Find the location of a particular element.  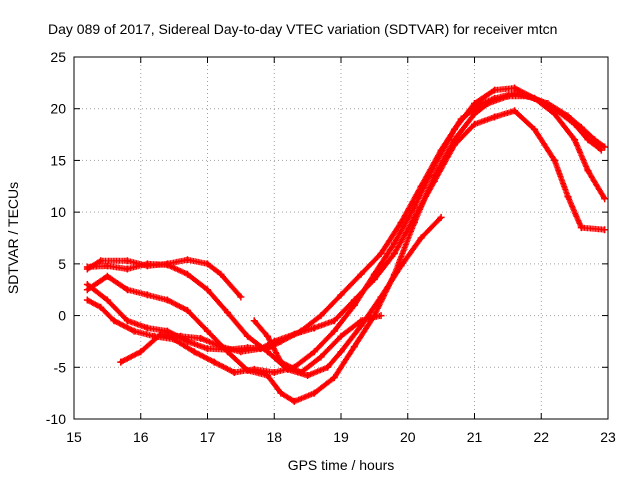

x-tick-label: 18 is located at coordinates (274, 437).